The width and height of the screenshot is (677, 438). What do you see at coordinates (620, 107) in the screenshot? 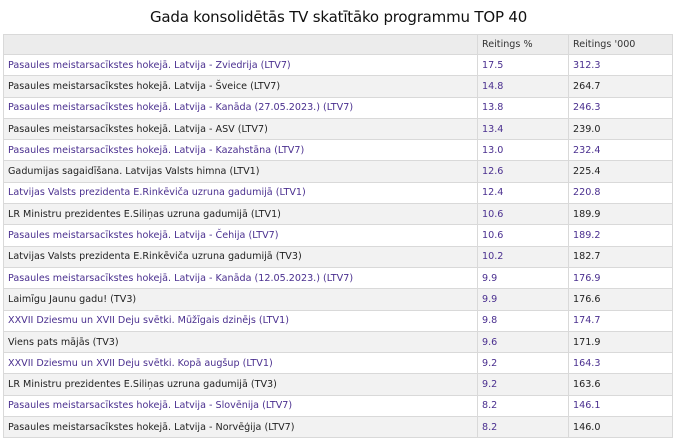
I see `rating-thousands-cell: 246.3` at bounding box center [620, 107].